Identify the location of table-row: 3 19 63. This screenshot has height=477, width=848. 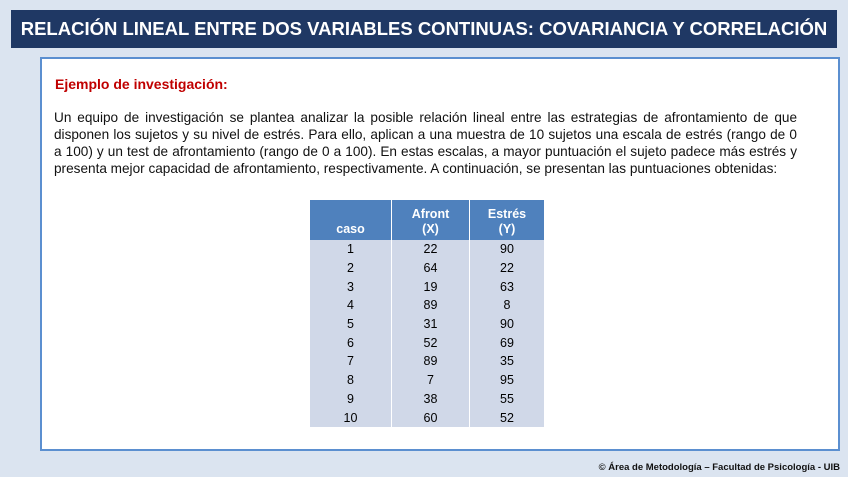
(427, 287).